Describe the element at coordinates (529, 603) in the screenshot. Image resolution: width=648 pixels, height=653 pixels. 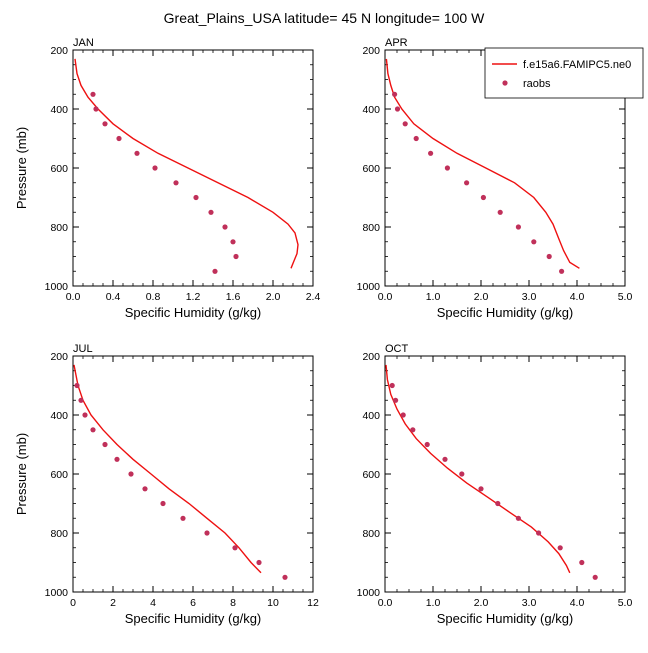
I see `x-tick-label: 3.0` at that location.